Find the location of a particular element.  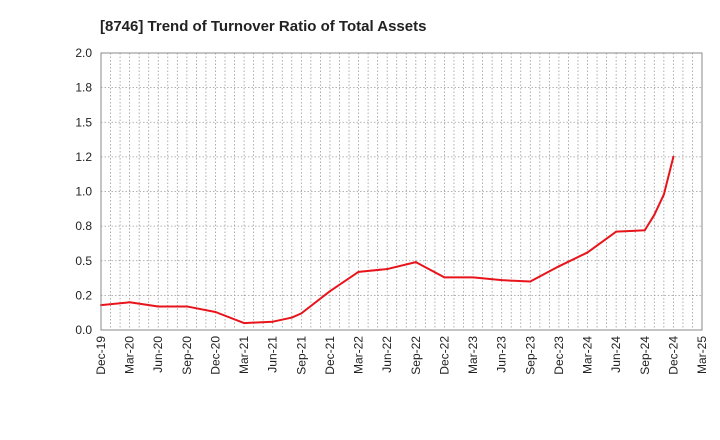

x-tick-label: Dec-19 is located at coordinates (101, 355).